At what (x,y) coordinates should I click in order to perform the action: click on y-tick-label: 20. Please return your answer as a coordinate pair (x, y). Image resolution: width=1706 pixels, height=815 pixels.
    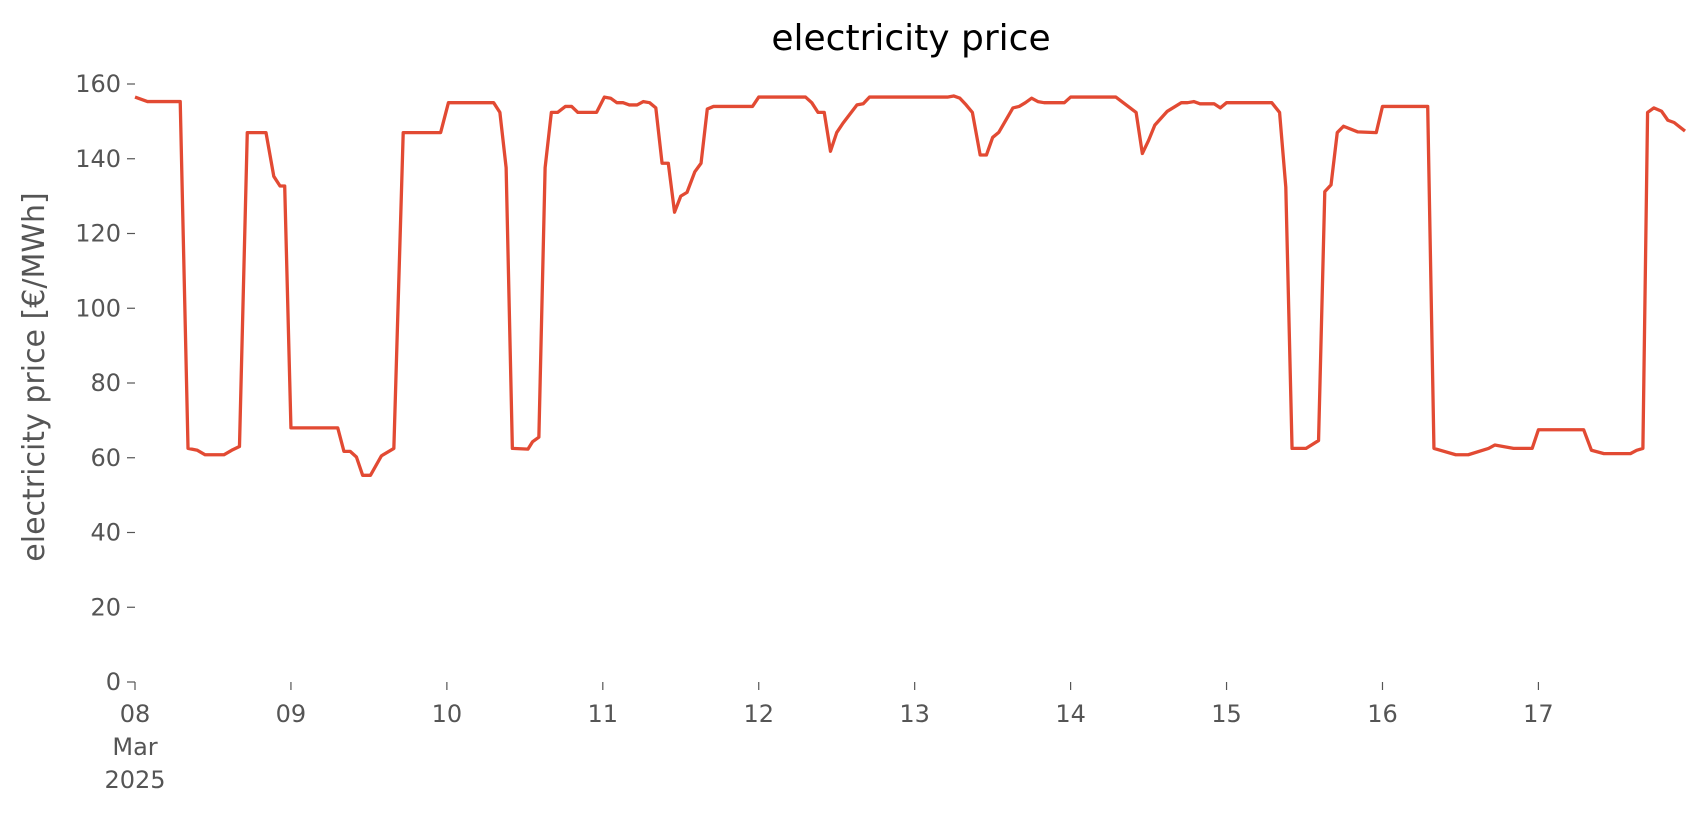
    Looking at the image, I should click on (105, 607).